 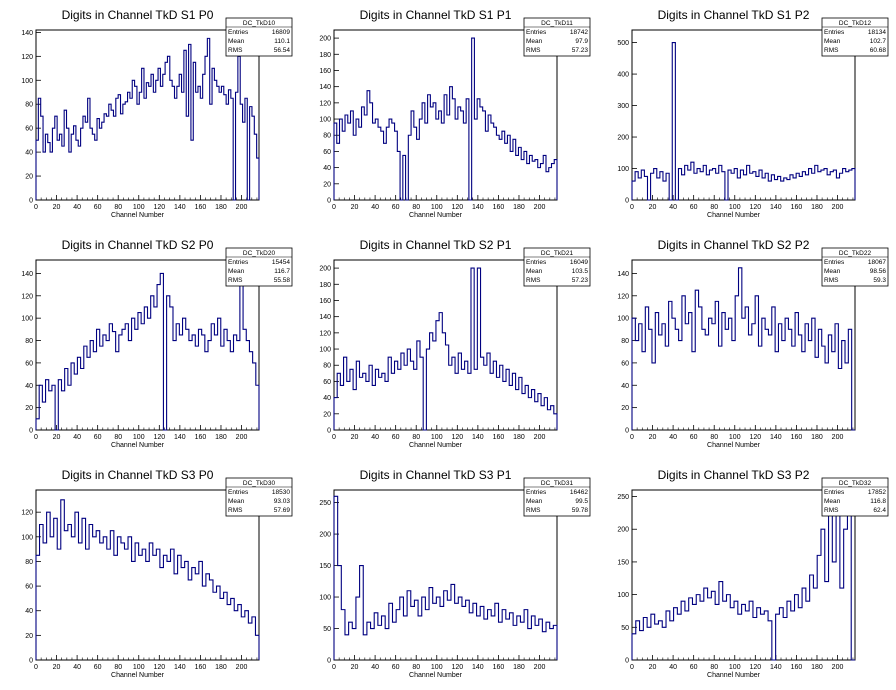 What do you see at coordinates (259, 23) in the screenshot?
I see `stats-name: DC_TkD10` at bounding box center [259, 23].